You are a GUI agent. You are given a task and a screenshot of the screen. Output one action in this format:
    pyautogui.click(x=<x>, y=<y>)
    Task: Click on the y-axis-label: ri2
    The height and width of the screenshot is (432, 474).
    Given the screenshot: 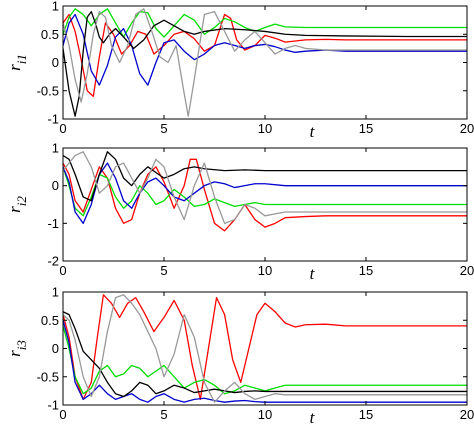 What is the action you would take?
    pyautogui.click(x=17, y=204)
    